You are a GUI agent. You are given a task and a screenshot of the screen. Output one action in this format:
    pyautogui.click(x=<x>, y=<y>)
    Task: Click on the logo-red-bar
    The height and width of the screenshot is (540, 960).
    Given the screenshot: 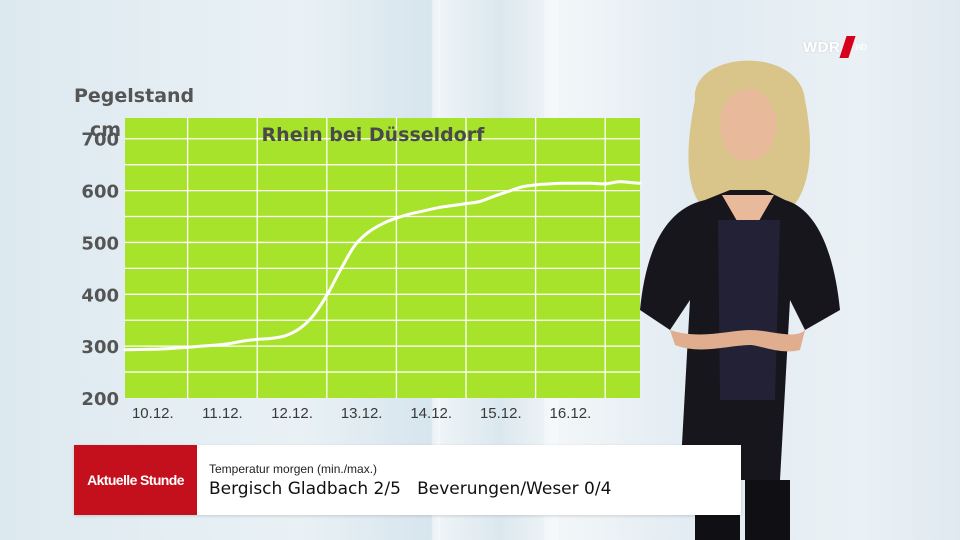 What is the action you would take?
    pyautogui.click(x=847, y=47)
    